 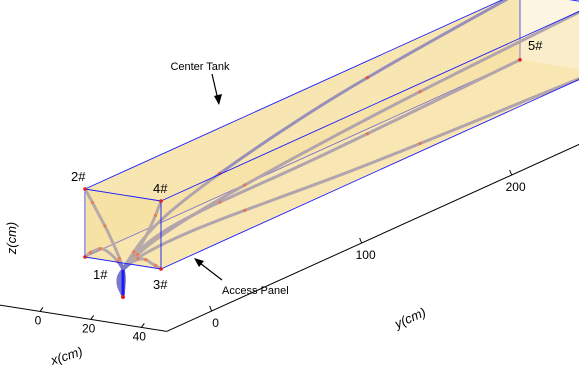 I want to click on y-tick-label-100: 100, so click(x=366, y=255).